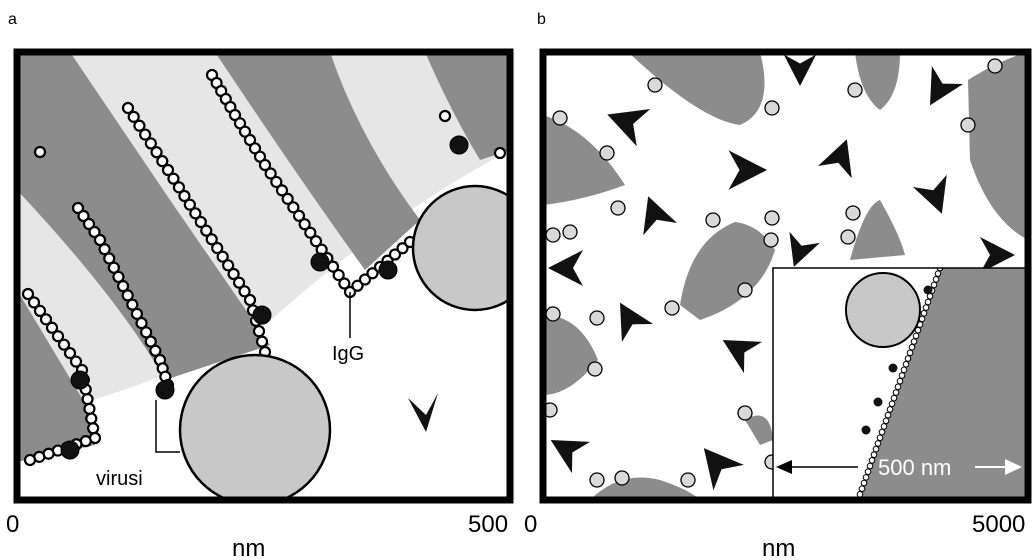 The image size is (1032, 560). I want to click on arrowhead-marker, so click(423, 412).